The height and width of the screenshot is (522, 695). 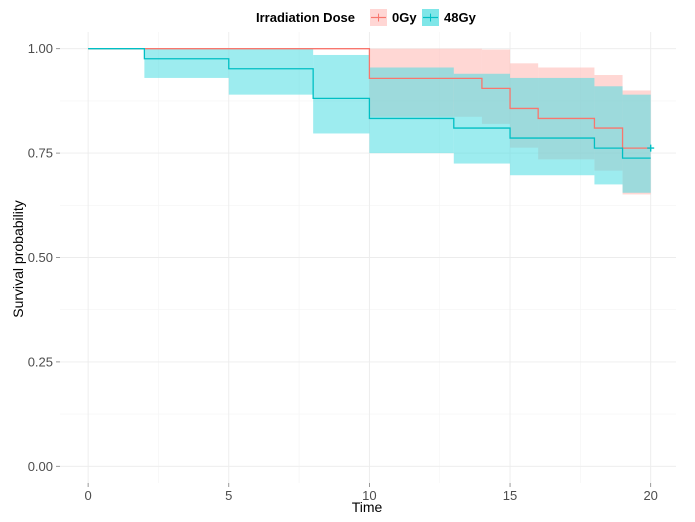 What do you see at coordinates (228, 495) in the screenshot?
I see `x-tick-label: 5` at bounding box center [228, 495].